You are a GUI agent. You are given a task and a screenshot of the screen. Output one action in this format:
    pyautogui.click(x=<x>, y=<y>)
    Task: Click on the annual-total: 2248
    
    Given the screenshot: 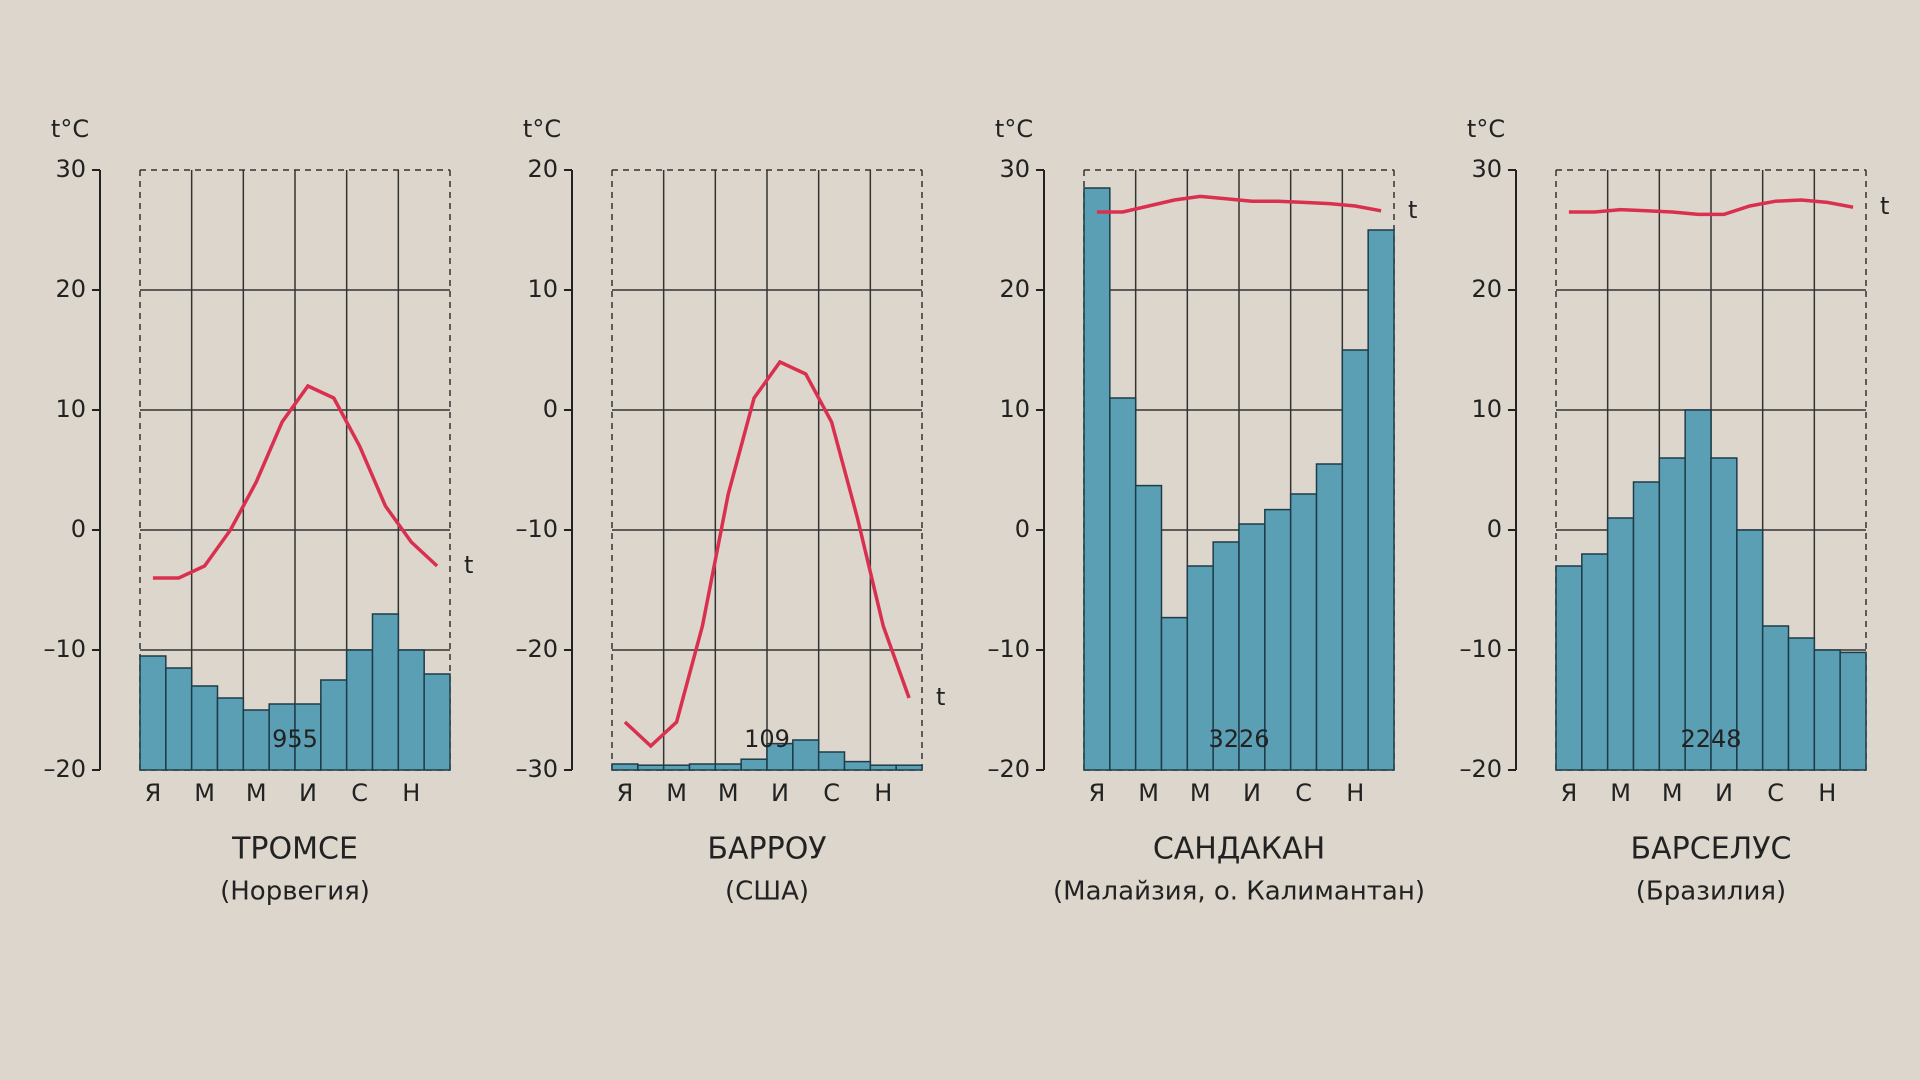 What is the action you would take?
    pyautogui.click(x=1710, y=739)
    